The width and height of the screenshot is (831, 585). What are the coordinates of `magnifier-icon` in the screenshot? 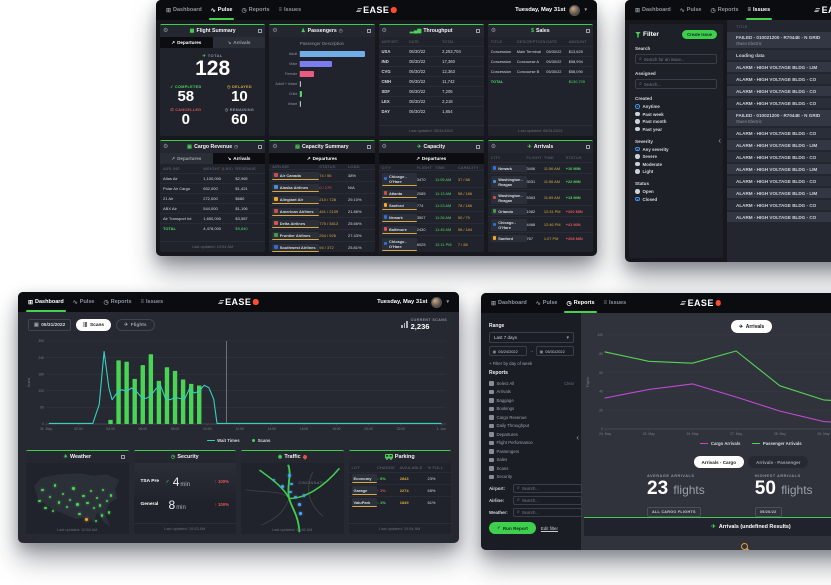 It's located at (744, 546).